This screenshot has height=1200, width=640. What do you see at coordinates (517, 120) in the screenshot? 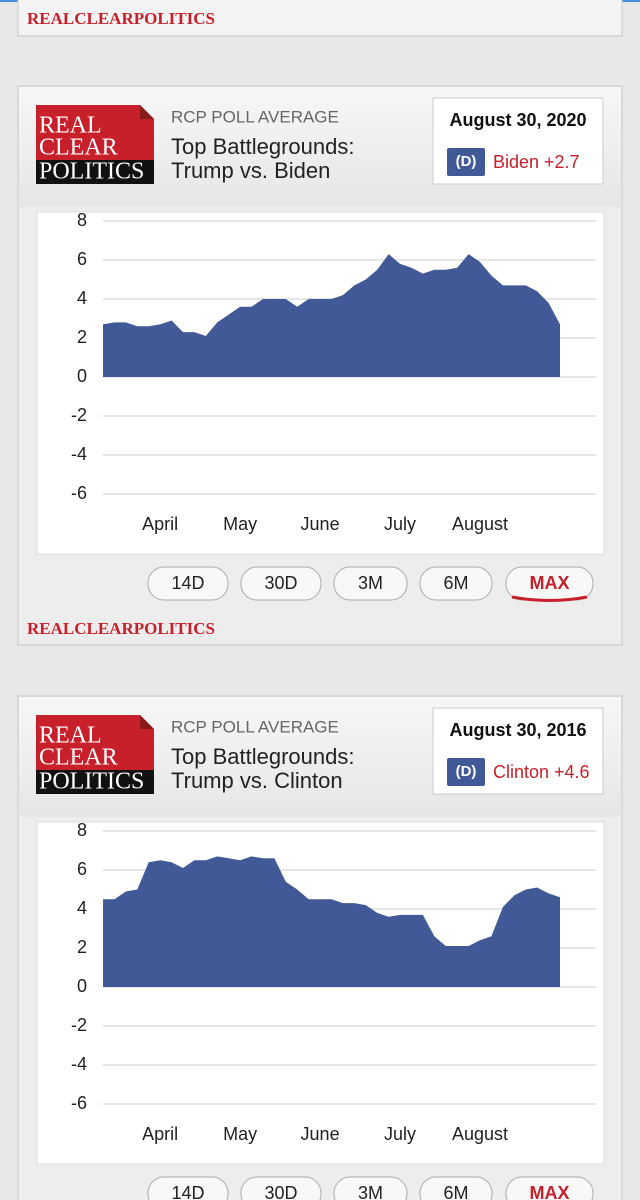
I see `date: August 30, 2020` at bounding box center [517, 120].